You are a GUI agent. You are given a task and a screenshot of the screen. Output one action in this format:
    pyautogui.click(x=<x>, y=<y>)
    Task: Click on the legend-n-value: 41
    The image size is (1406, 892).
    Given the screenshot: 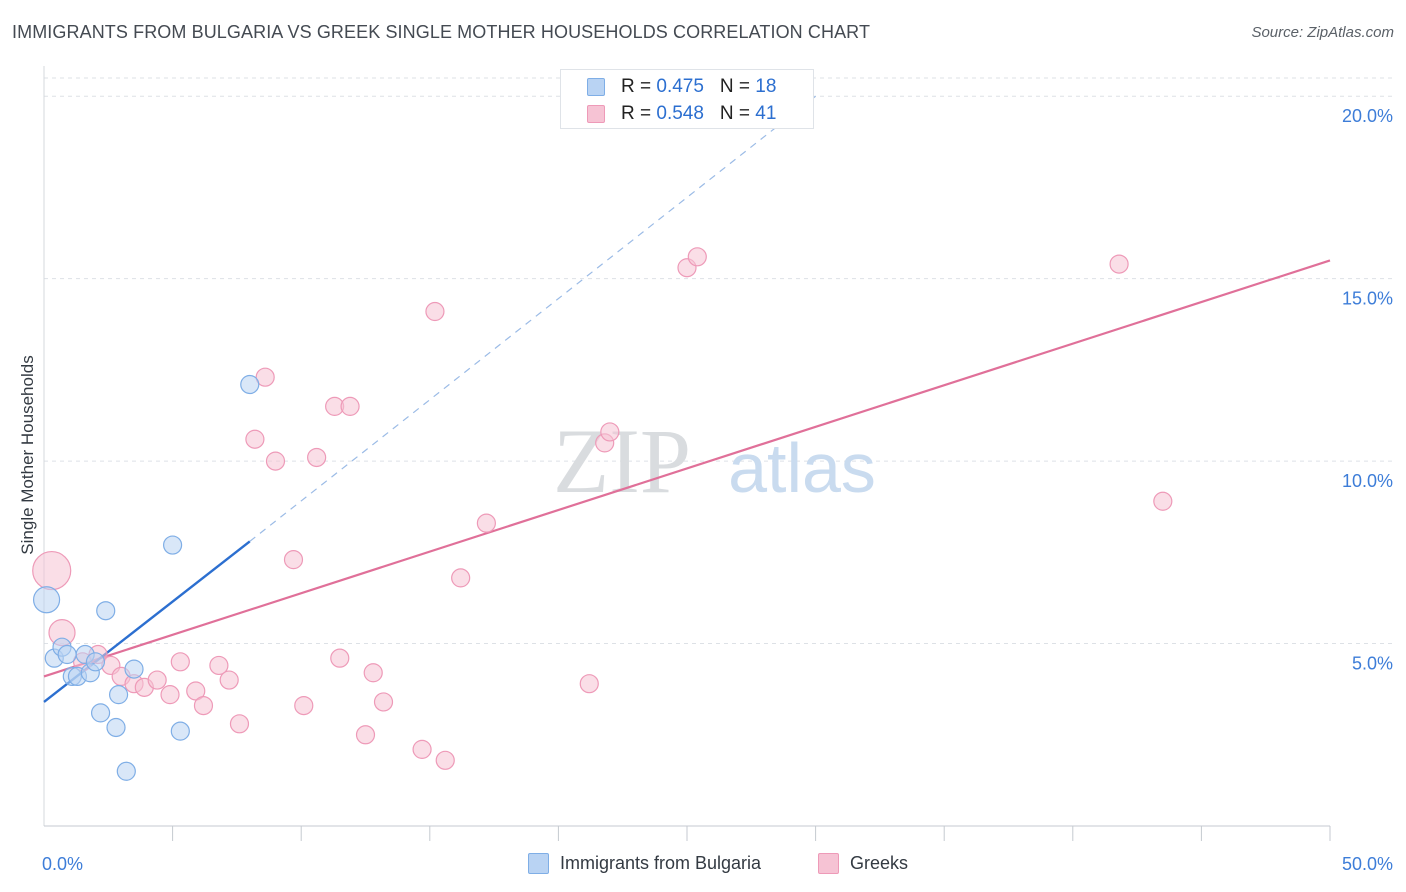 What is the action you would take?
    pyautogui.click(x=766, y=113)
    